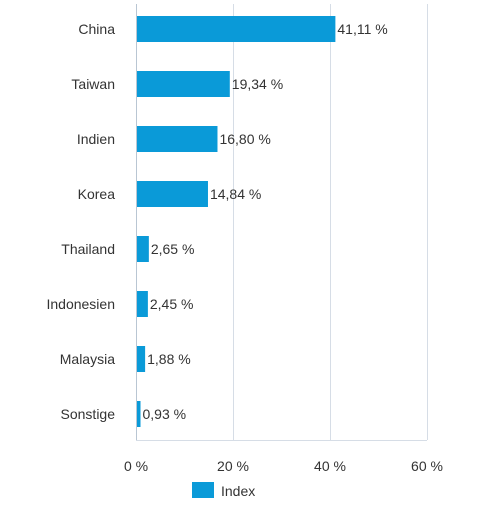  Describe the element at coordinates (165, 414) in the screenshot. I see `data-label: 0,93 %` at that location.